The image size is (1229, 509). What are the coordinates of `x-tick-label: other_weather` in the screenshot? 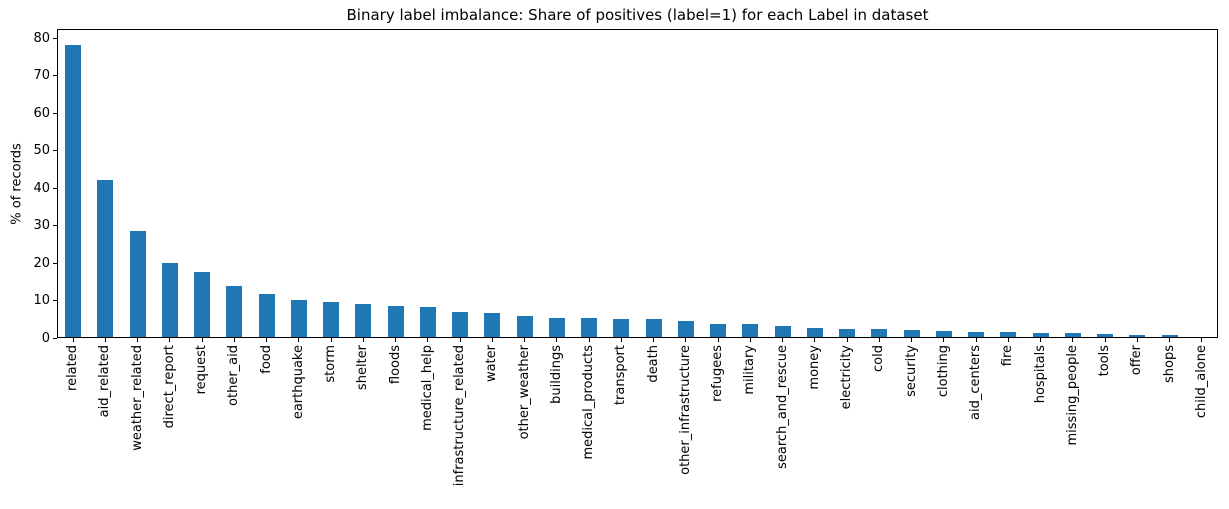 It's located at (524, 392).